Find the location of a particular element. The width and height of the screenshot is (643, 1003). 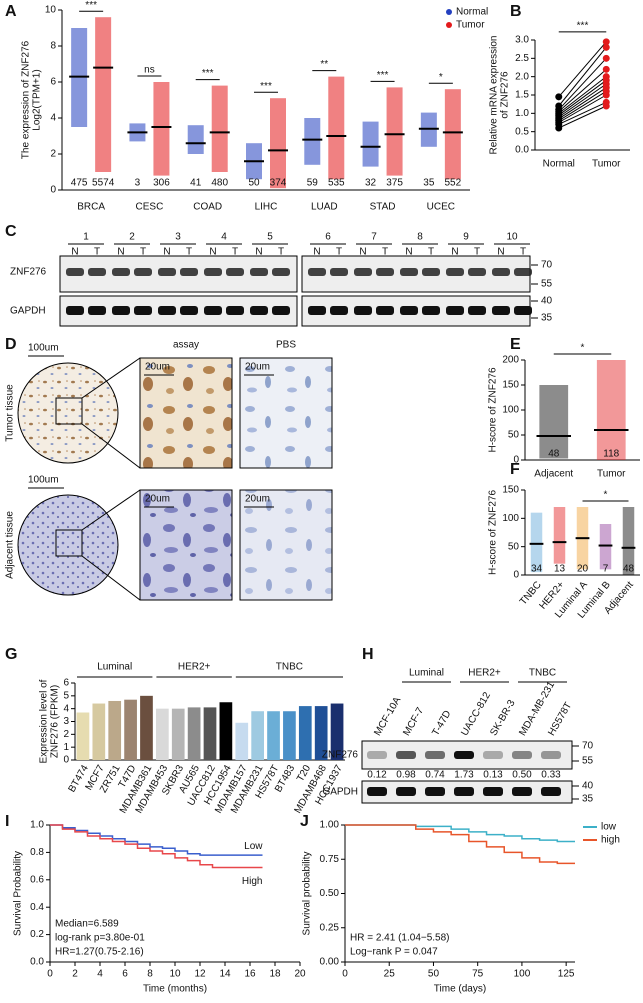

lane-group-label: 9 is located at coordinates (466, 237).